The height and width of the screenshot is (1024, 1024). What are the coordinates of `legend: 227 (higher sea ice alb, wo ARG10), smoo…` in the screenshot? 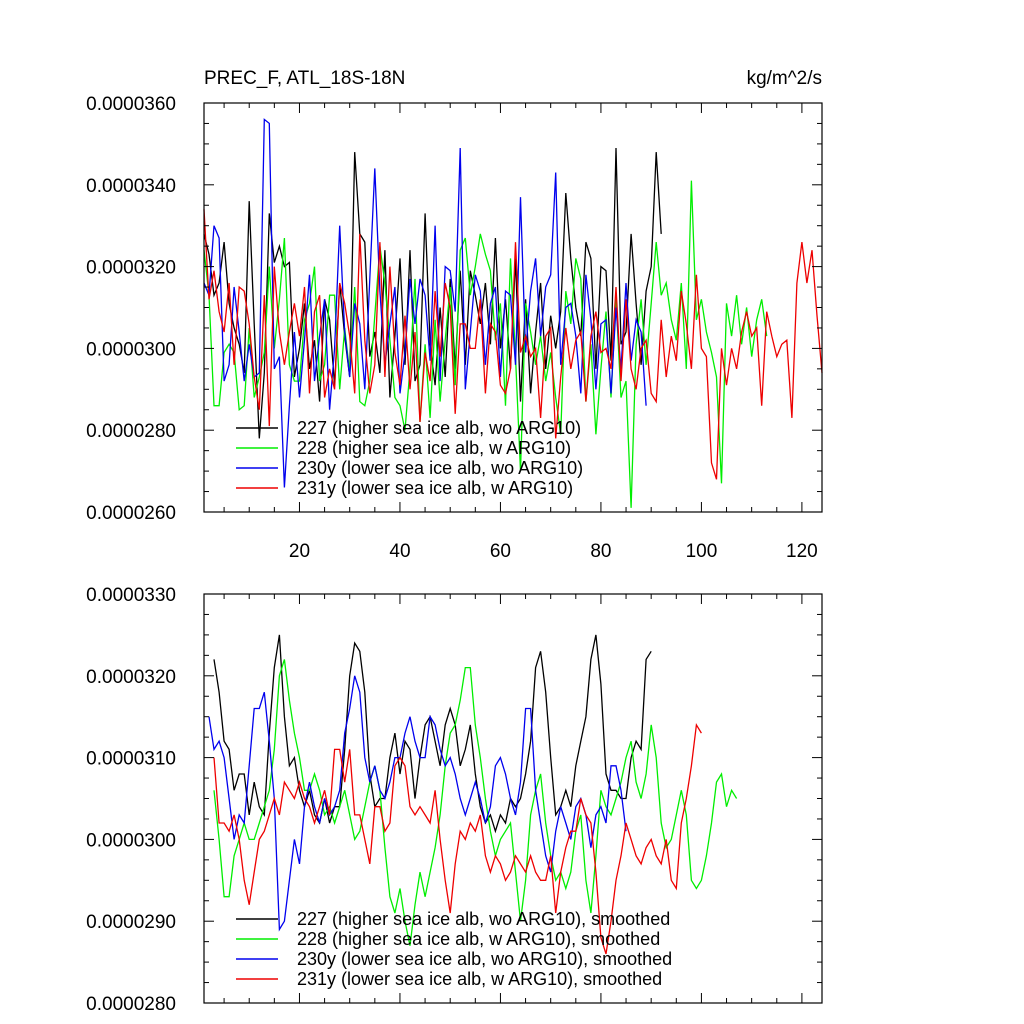 It's located at (454, 949).